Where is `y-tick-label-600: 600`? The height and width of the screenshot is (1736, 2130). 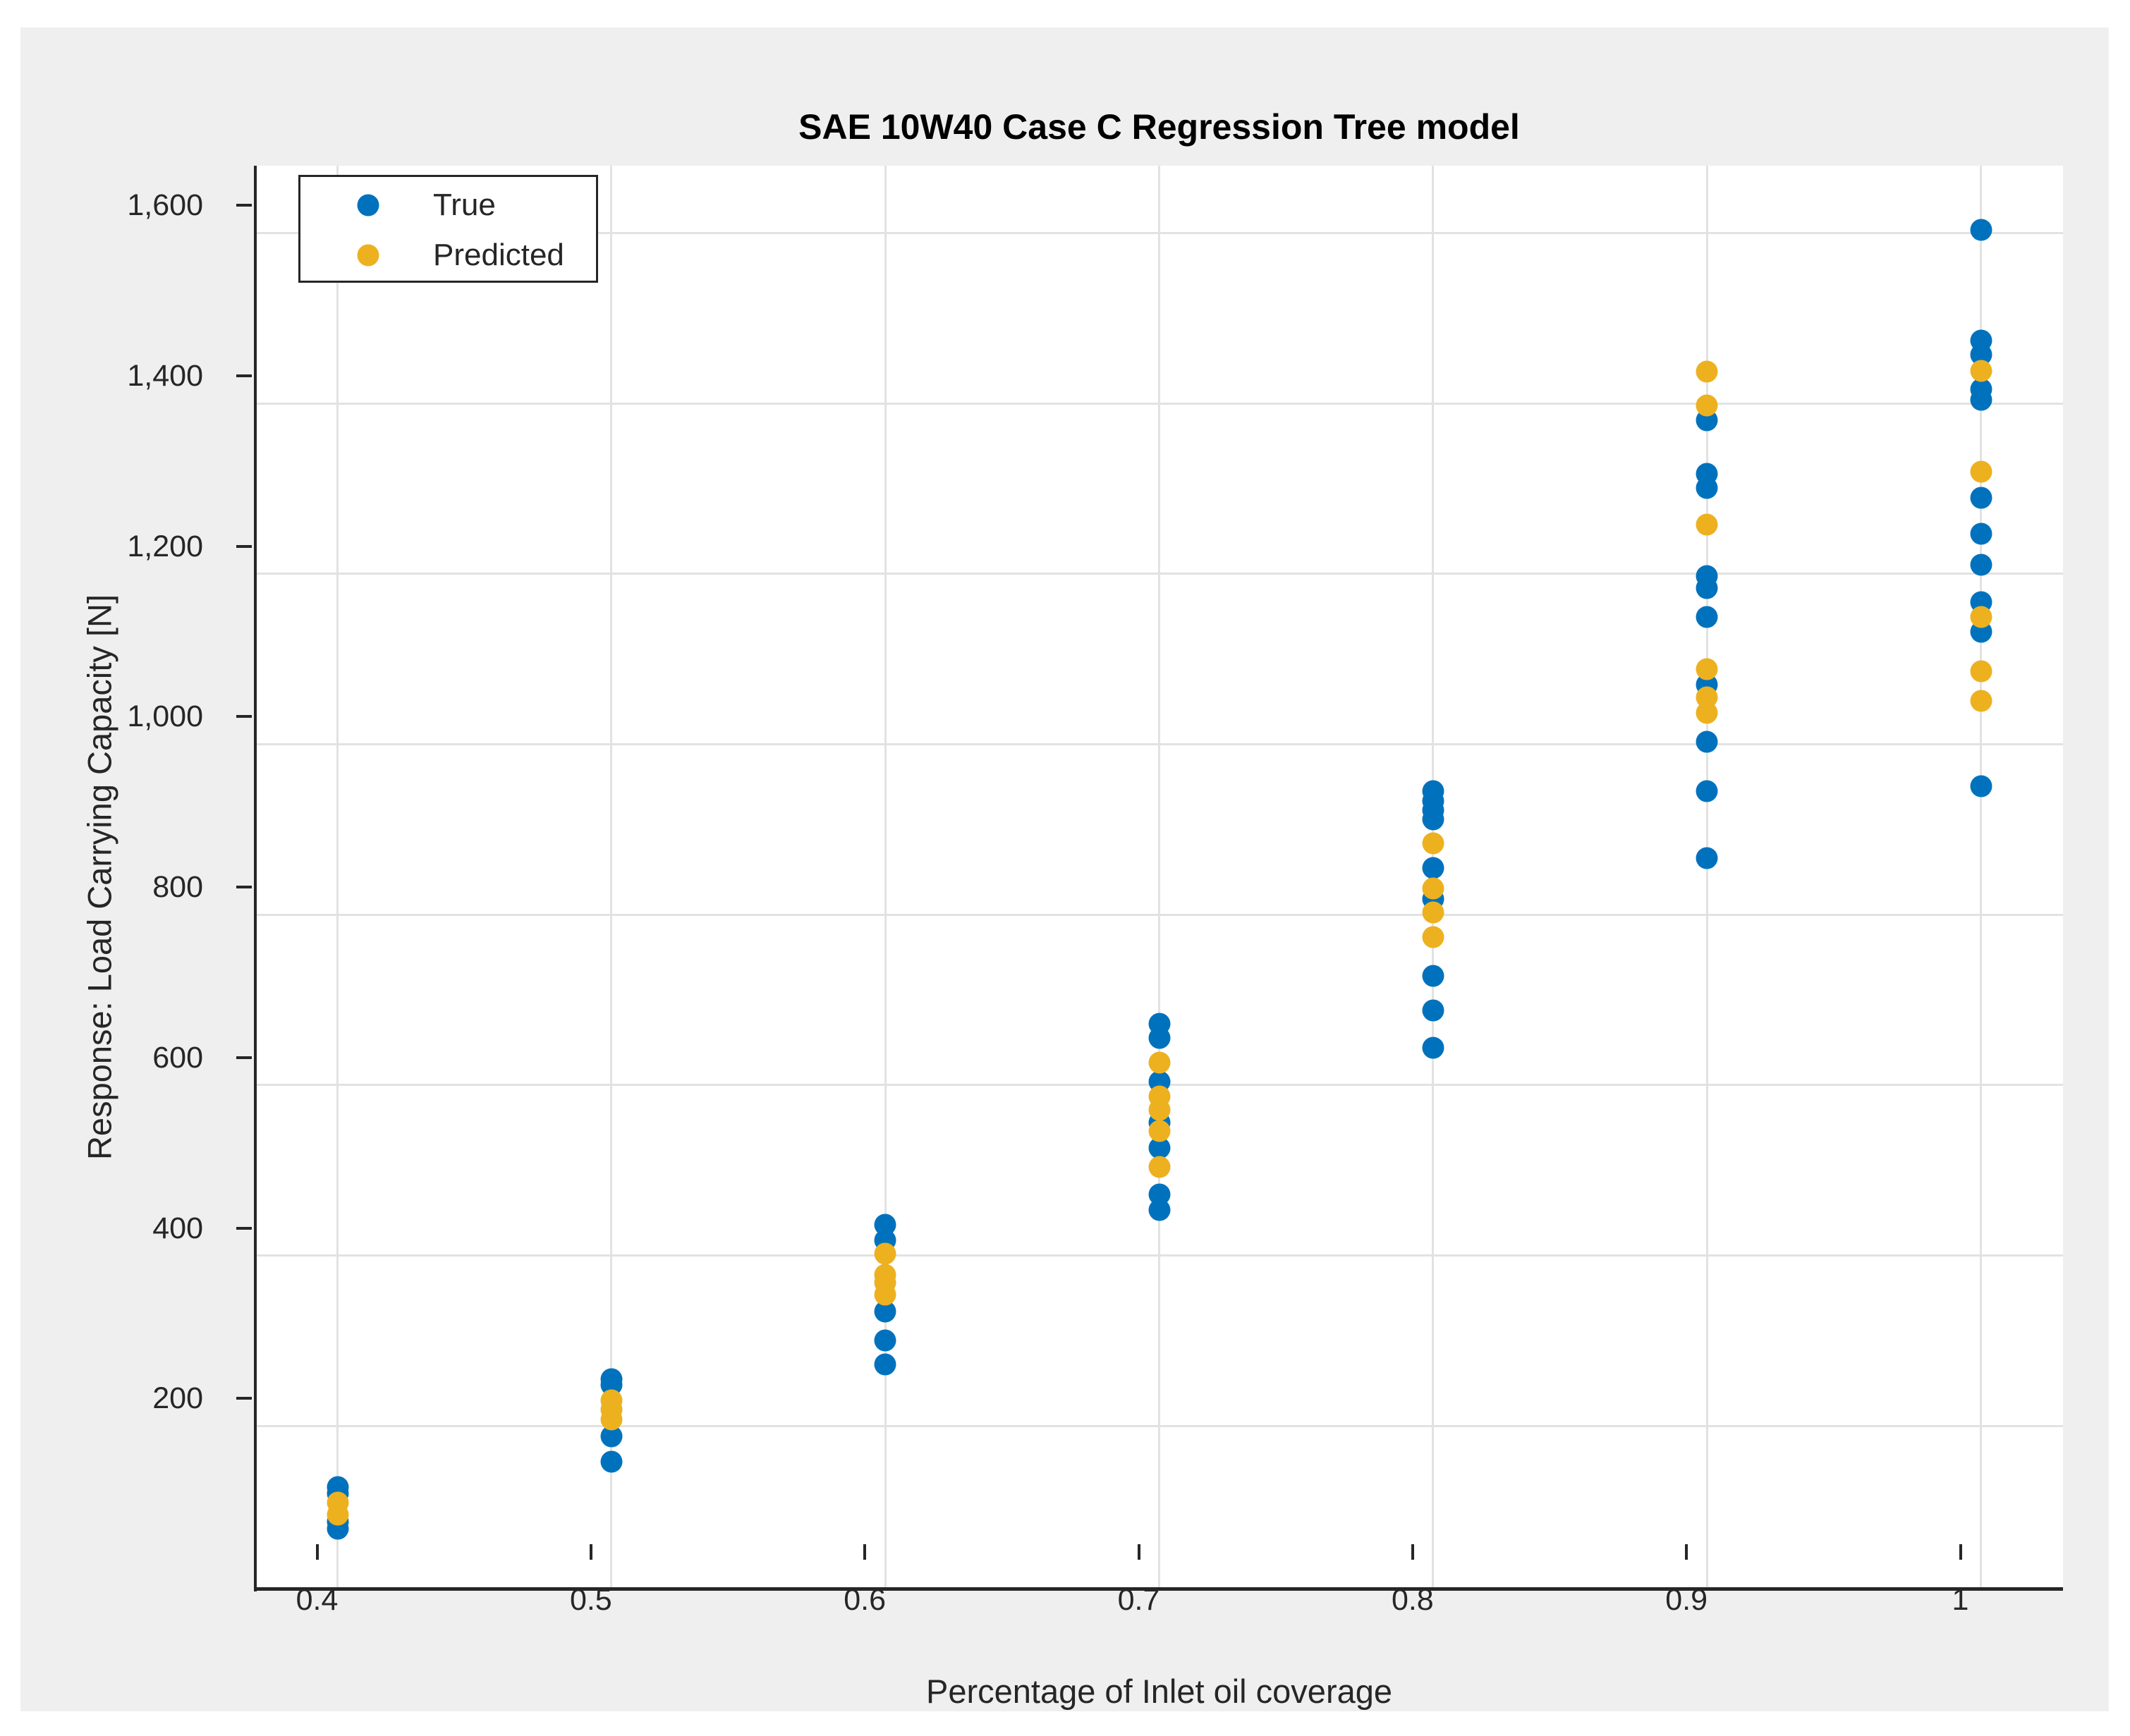
y-tick-label-600: 600 is located at coordinates (178, 1057).